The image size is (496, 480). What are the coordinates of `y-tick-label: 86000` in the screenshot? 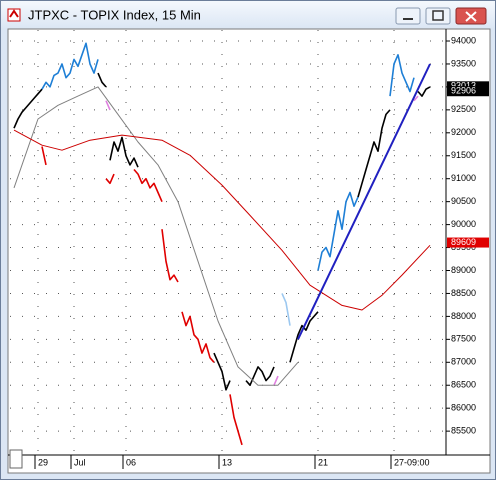 It's located at (463, 408).